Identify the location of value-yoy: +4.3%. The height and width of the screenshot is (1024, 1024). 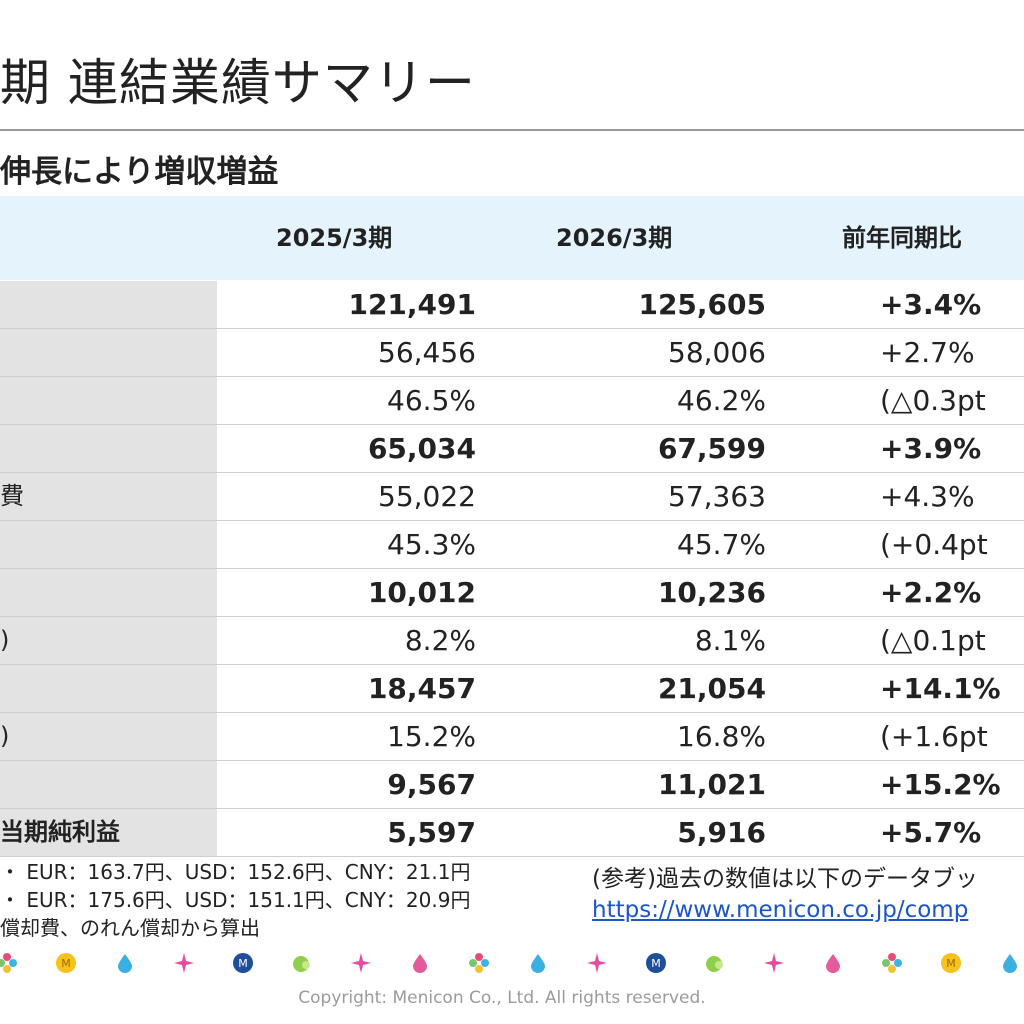
(927, 496).